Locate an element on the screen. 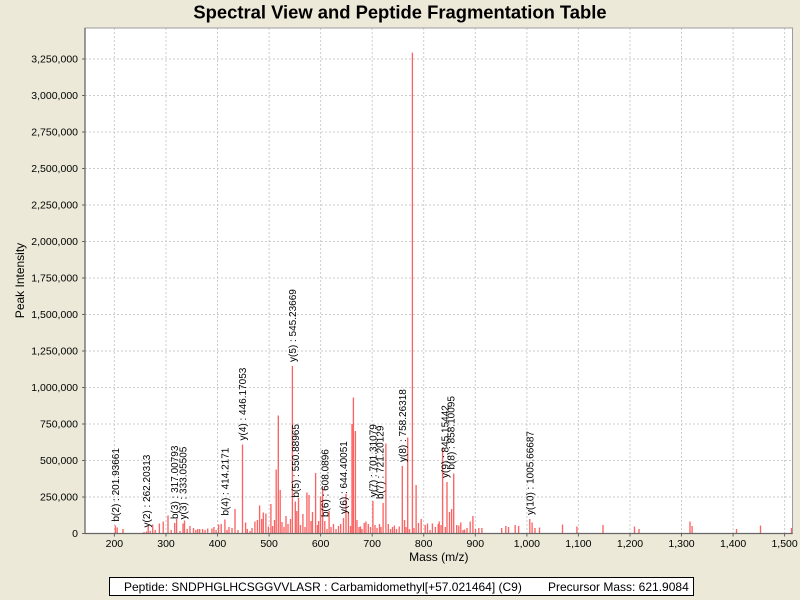 The image size is (800, 600). svg-text: y(4) : 446.17053 is located at coordinates (243, 403).